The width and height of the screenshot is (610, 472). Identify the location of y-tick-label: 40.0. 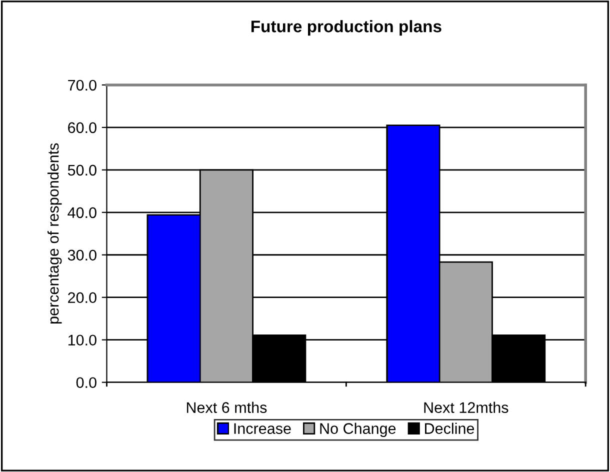
(82, 212).